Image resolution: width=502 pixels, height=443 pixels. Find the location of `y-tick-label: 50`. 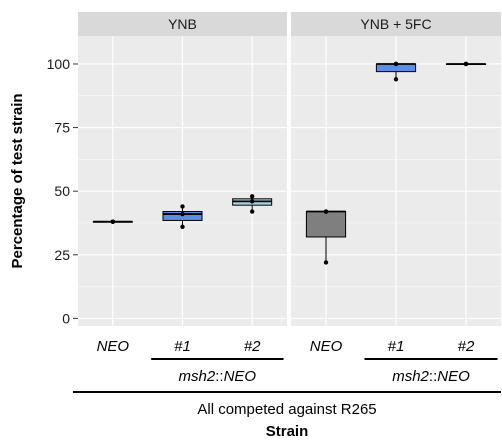

y-tick-label: 50 is located at coordinates (62, 191).